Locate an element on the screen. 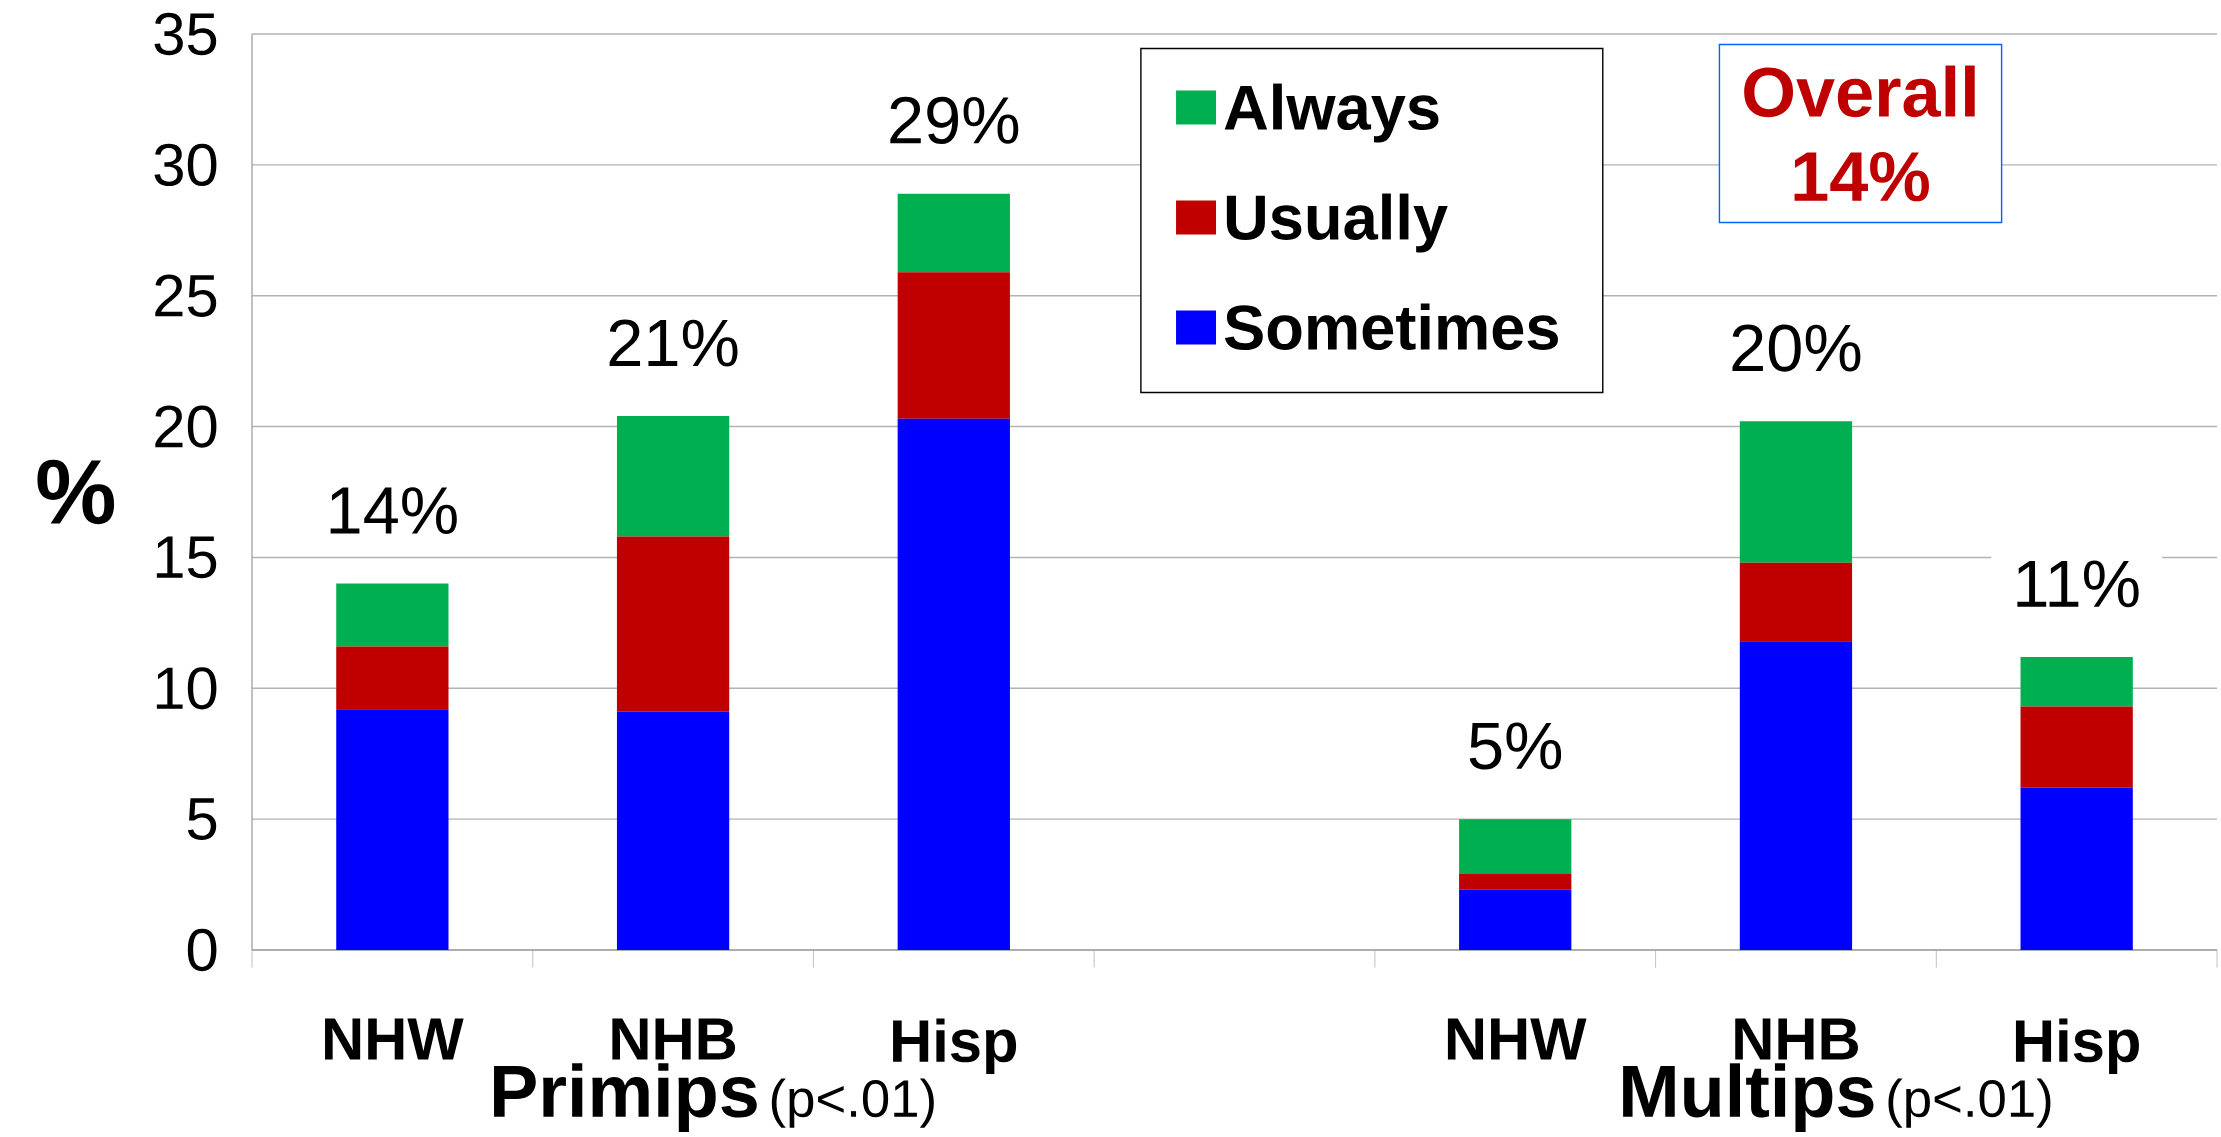  annotation: Overall 14% is located at coordinates (1859, 133).